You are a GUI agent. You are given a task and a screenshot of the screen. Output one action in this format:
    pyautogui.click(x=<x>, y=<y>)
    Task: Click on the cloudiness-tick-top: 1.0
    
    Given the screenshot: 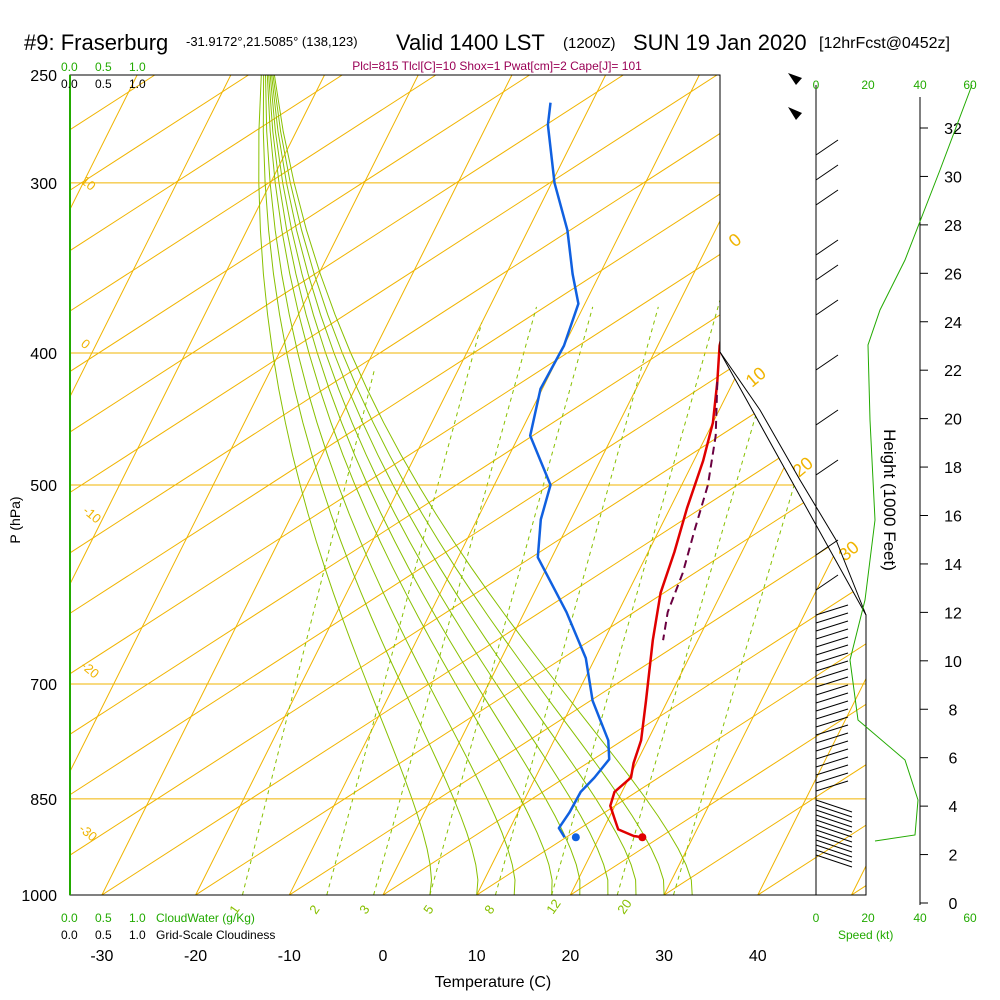 What is the action you would take?
    pyautogui.click(x=137, y=84)
    